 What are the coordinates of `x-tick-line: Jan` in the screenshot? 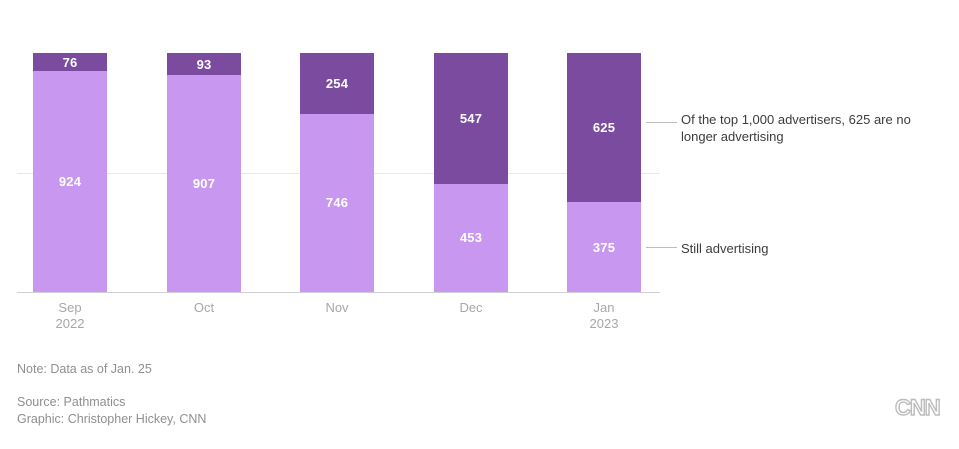 It's located at (604, 307).